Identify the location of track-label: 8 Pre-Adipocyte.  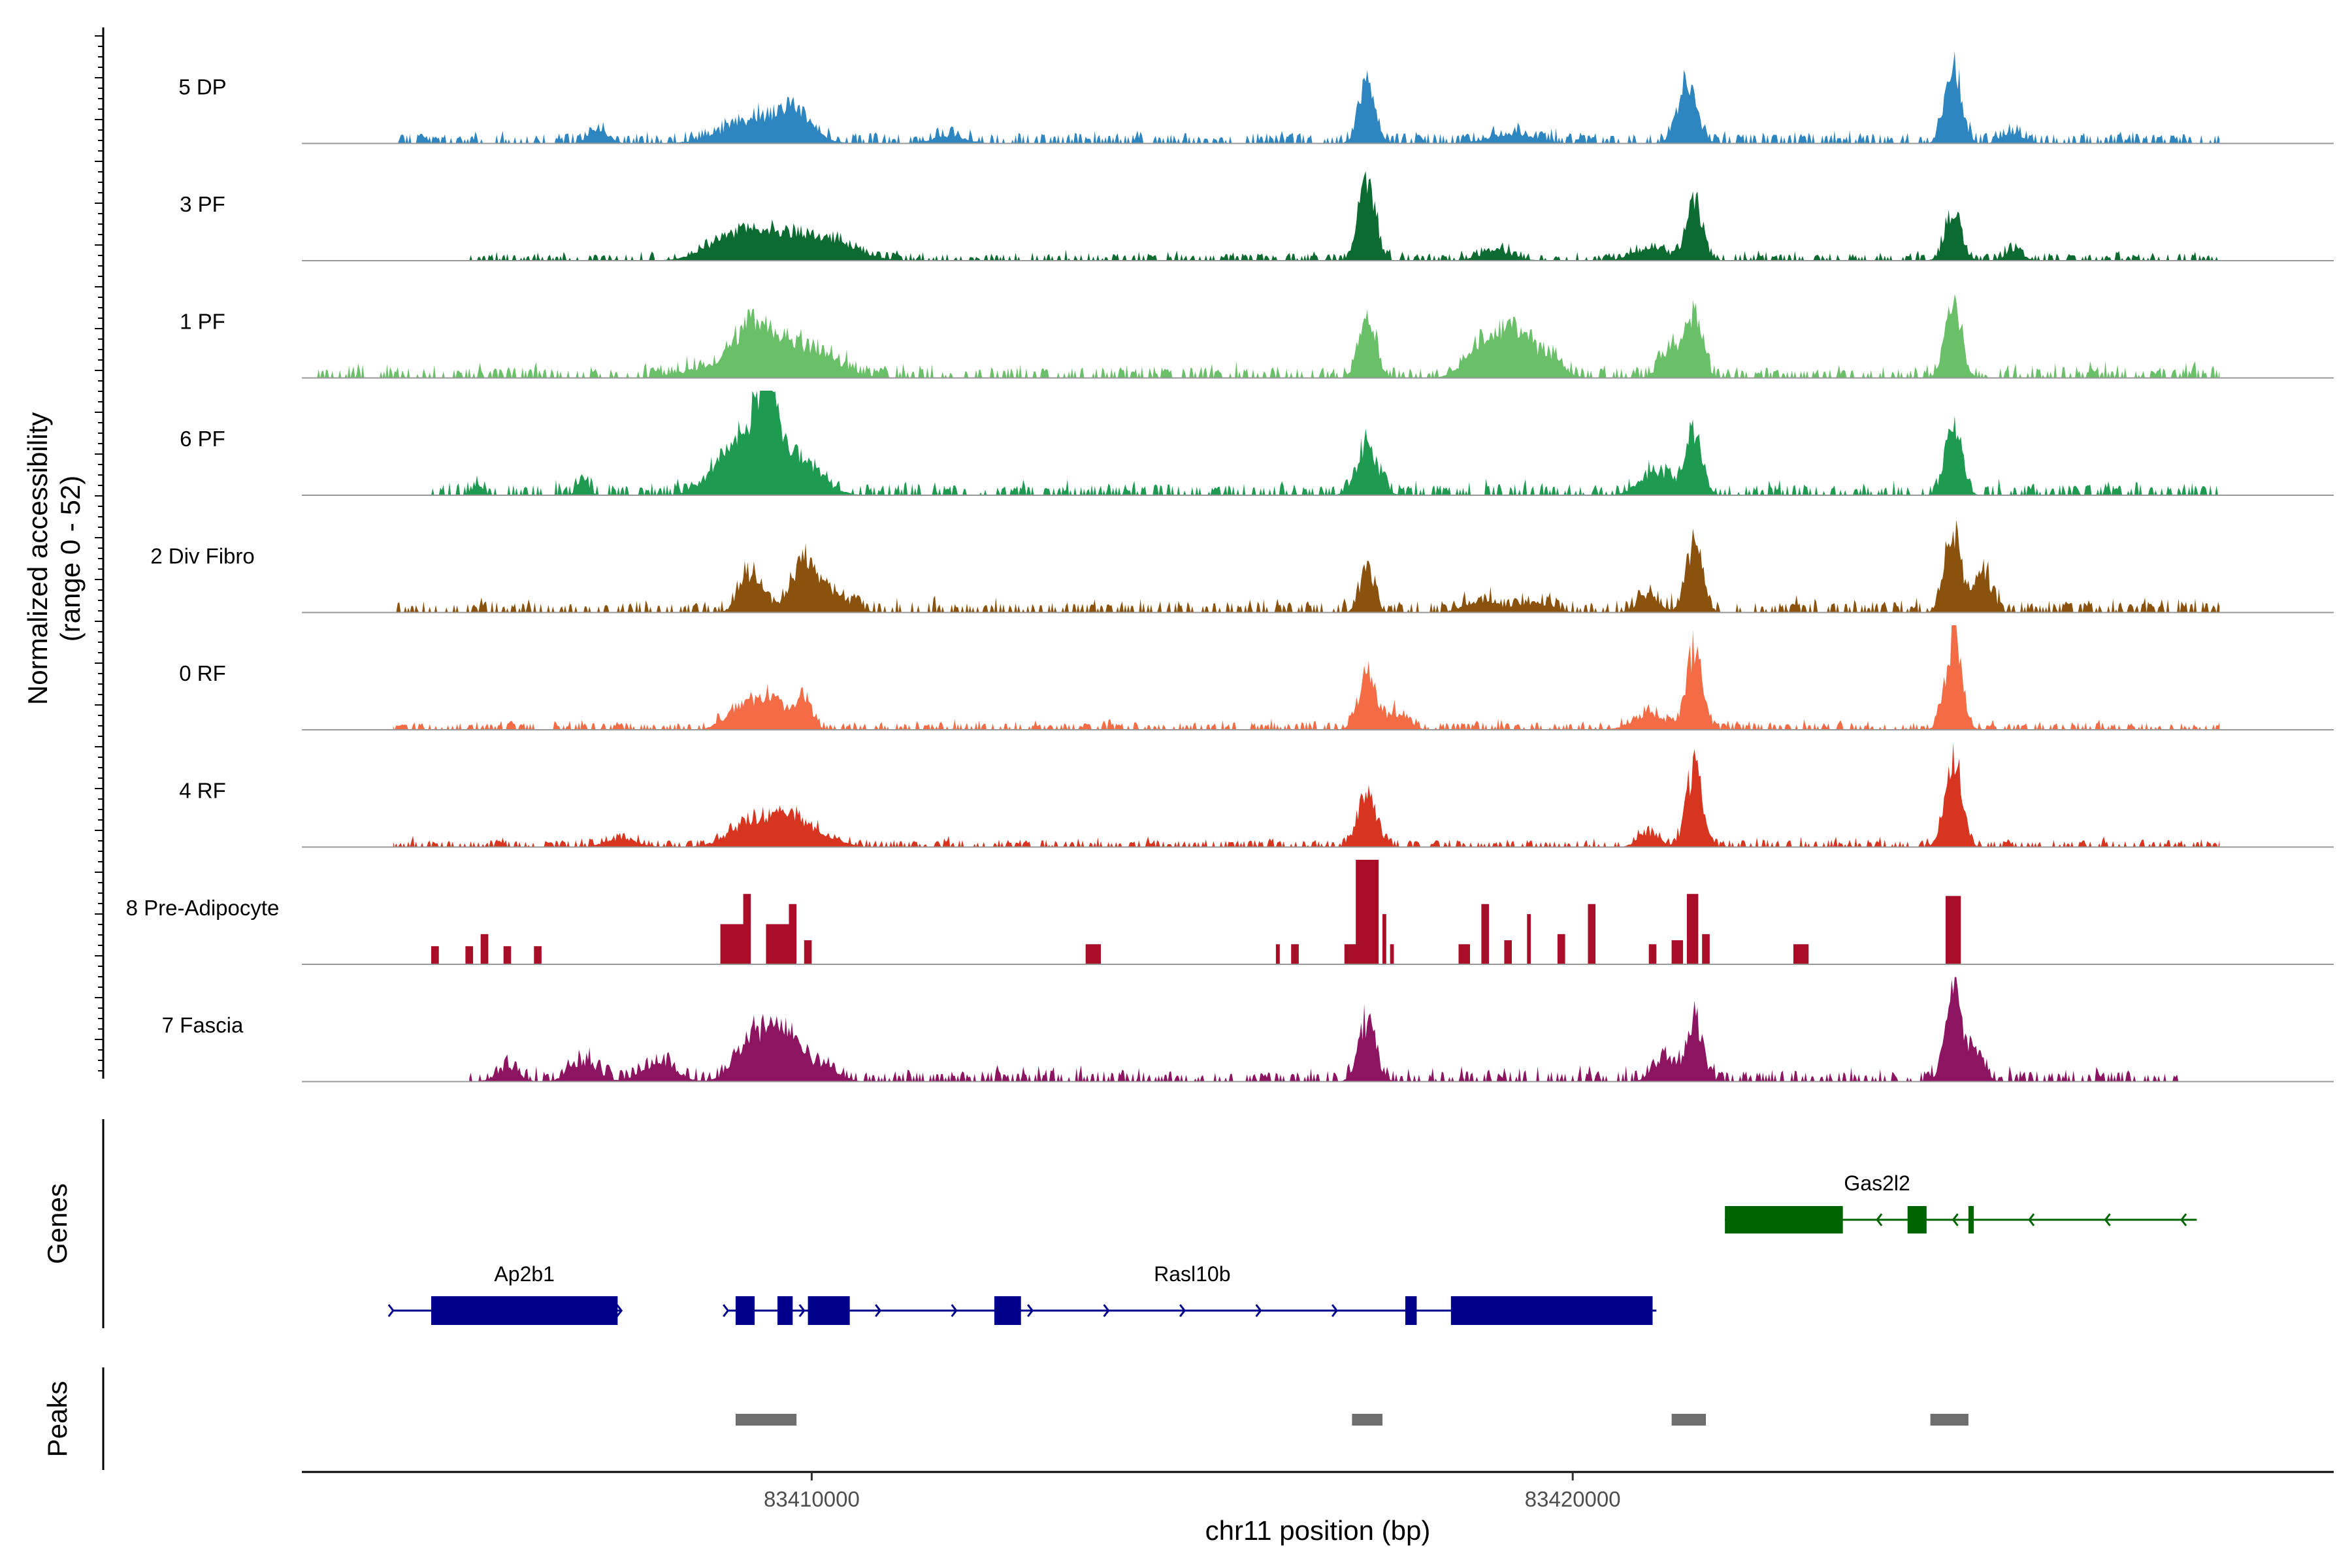
(203, 908).